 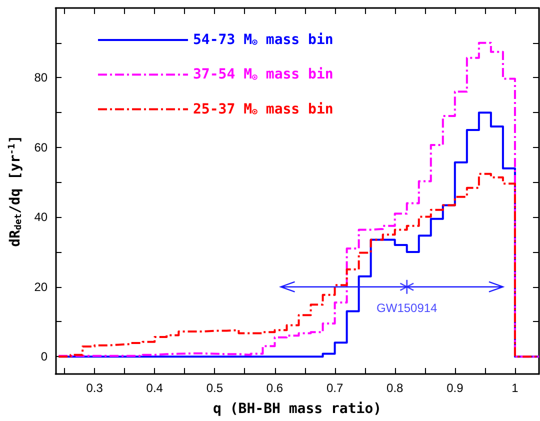 What do you see at coordinates (515, 388) in the screenshot?
I see `x-tick-label: 1` at bounding box center [515, 388].